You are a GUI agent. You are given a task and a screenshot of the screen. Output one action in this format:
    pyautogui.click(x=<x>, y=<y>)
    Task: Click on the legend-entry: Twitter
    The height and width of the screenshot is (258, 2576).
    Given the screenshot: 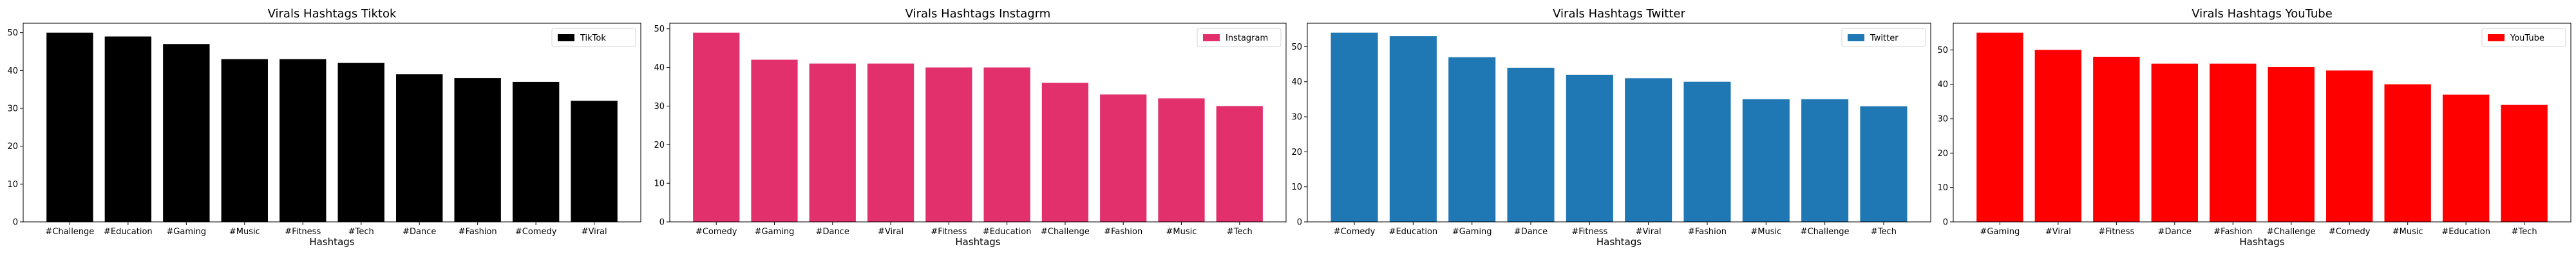 What is the action you would take?
    pyautogui.click(x=1884, y=39)
    